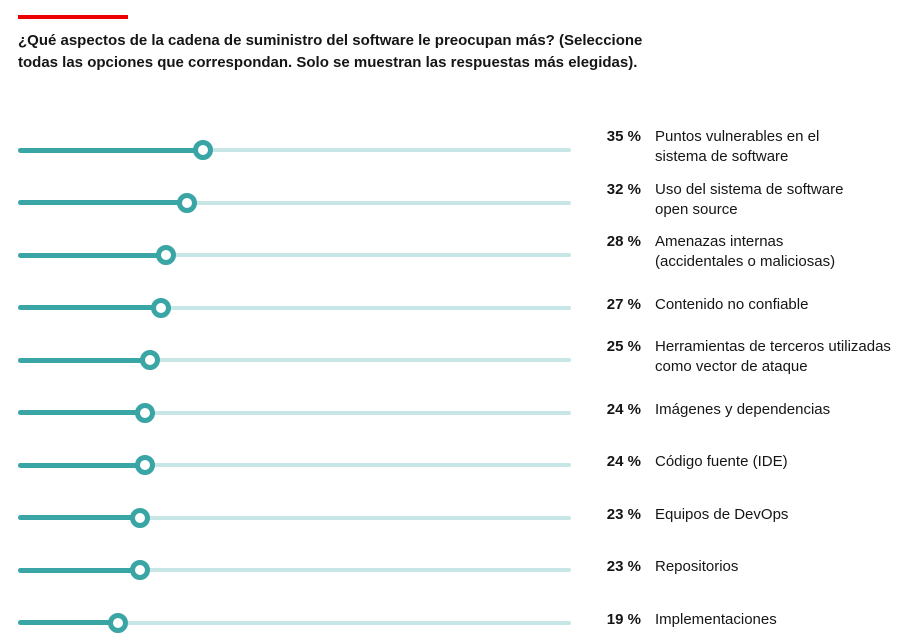 This screenshot has height=644, width=924. I want to click on row-percent-value: 28 %, so click(623, 241).